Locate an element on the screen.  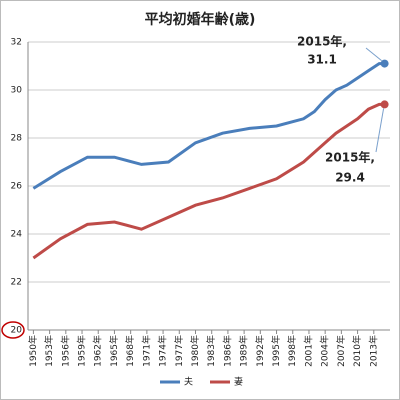
y-tick-label: 32 is located at coordinates (16, 43).